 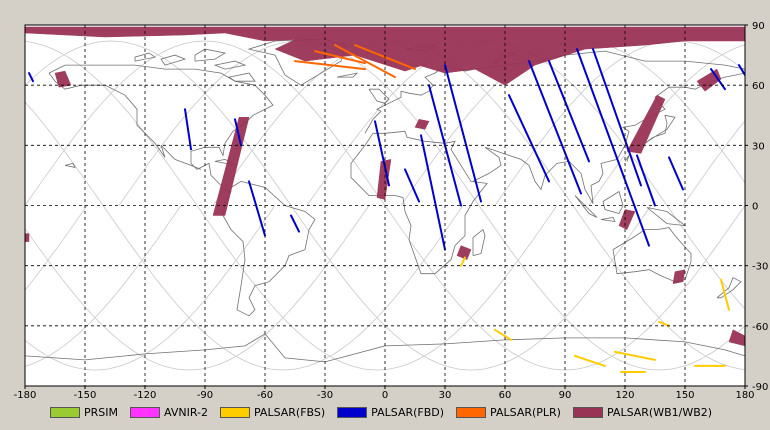 What do you see at coordinates (760, 387) in the screenshot?
I see `lat-tick-label: -90` at bounding box center [760, 387].